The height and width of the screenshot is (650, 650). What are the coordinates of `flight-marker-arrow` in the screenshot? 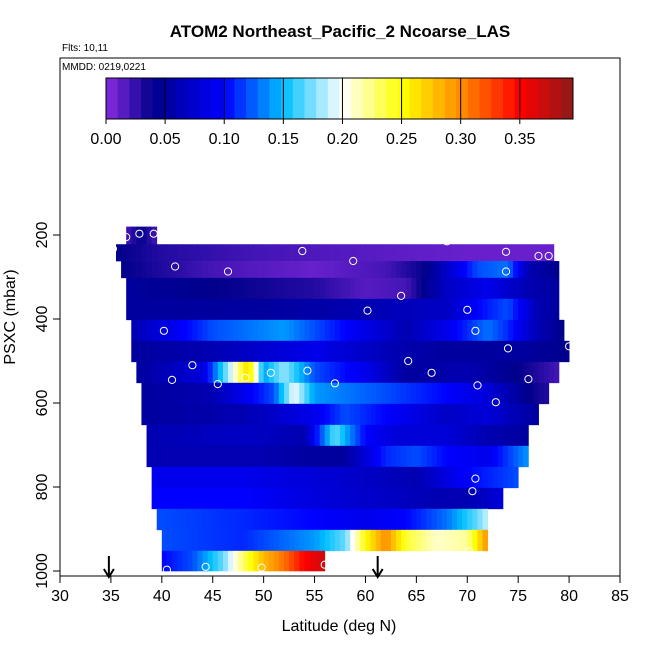 It's located at (377, 567).